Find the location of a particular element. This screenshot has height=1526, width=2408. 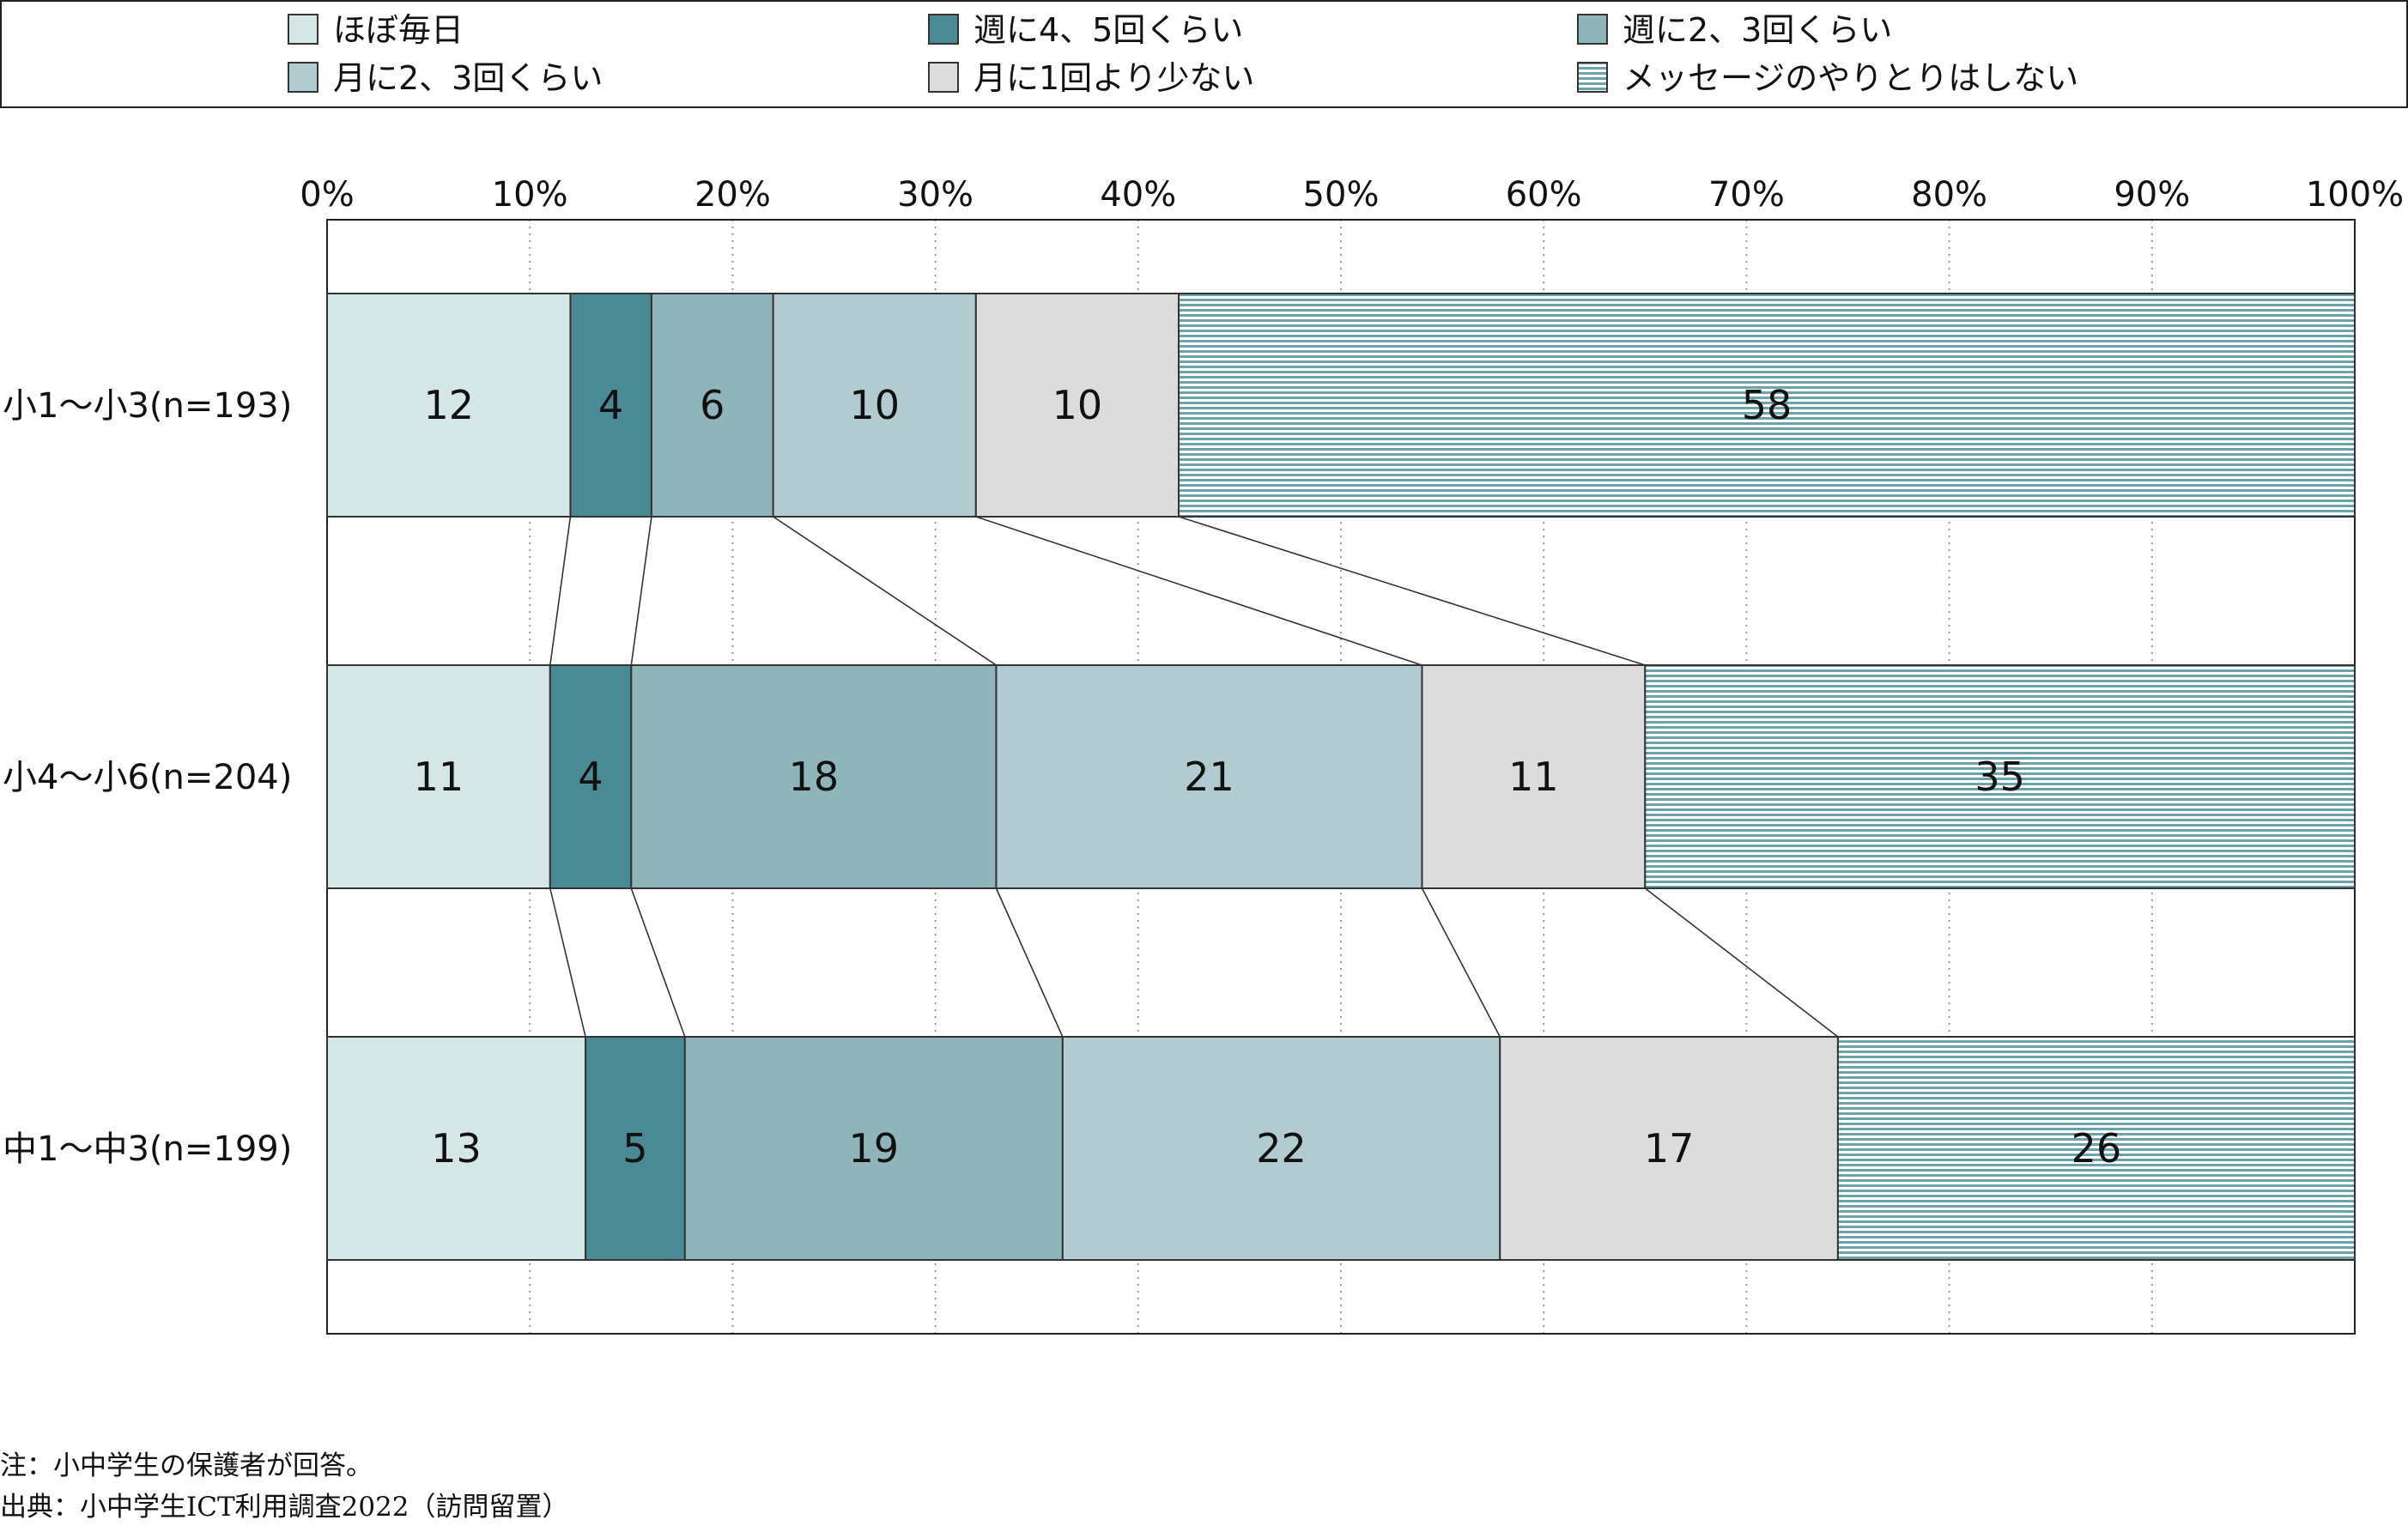

category-label: 小4～小6(n=204) is located at coordinates (147, 777).